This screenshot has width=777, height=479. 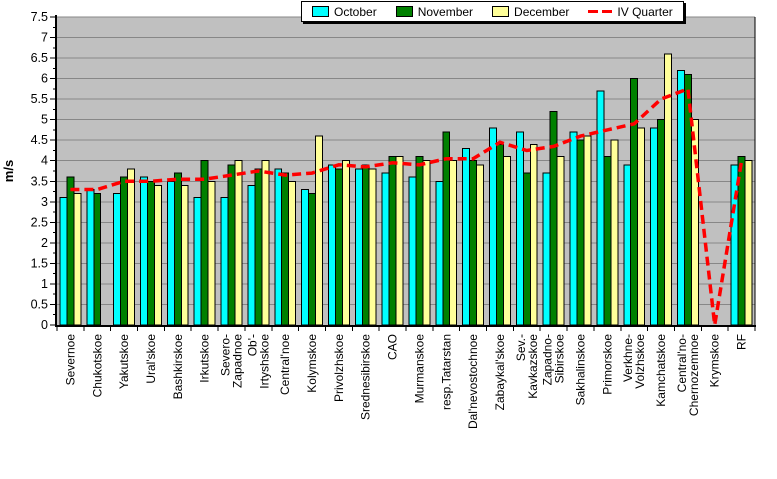 What do you see at coordinates (44, 284) in the screenshot?
I see `y-tick-label: 1` at bounding box center [44, 284].